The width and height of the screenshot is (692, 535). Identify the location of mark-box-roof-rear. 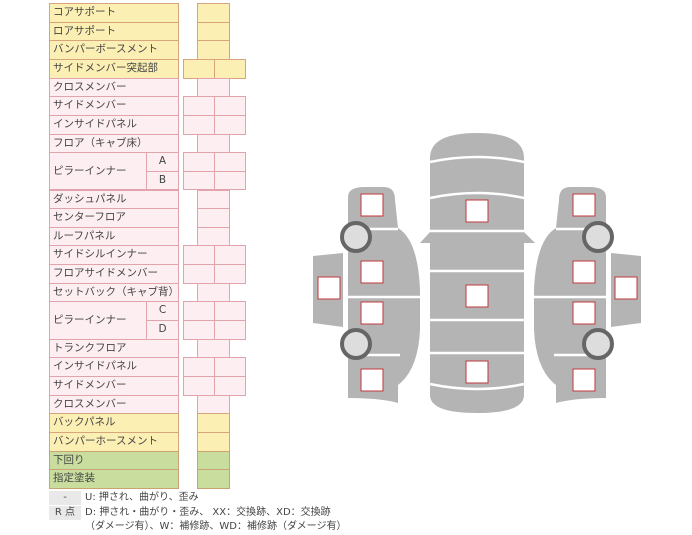
(477, 372).